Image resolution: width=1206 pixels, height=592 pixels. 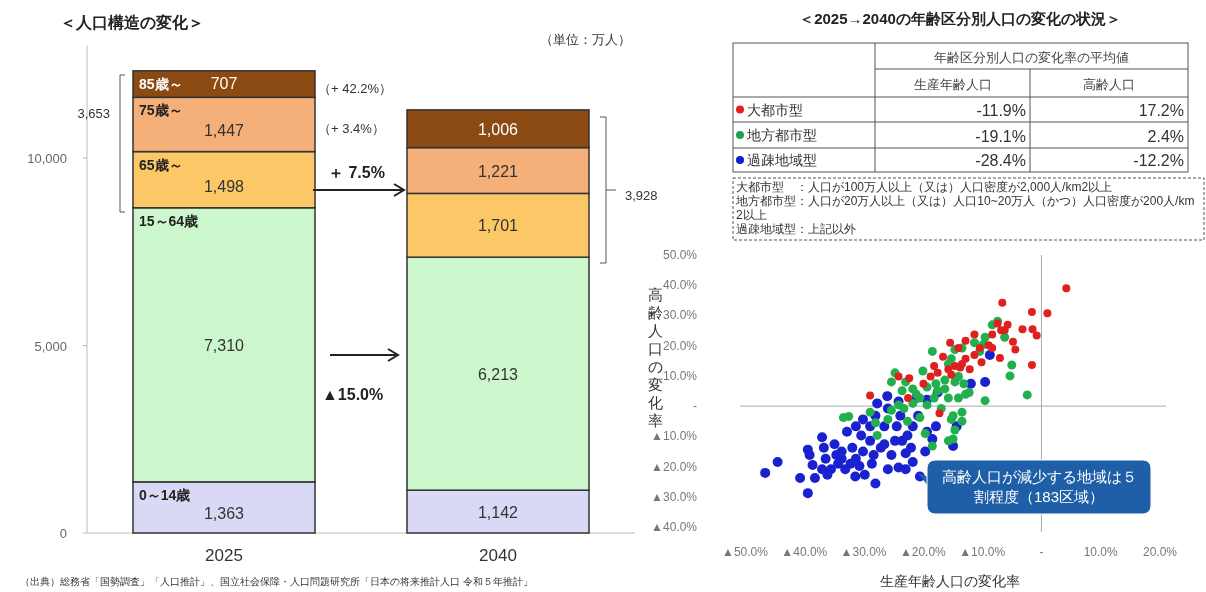 I want to click on series-label: 85歳～, so click(x=161, y=83).